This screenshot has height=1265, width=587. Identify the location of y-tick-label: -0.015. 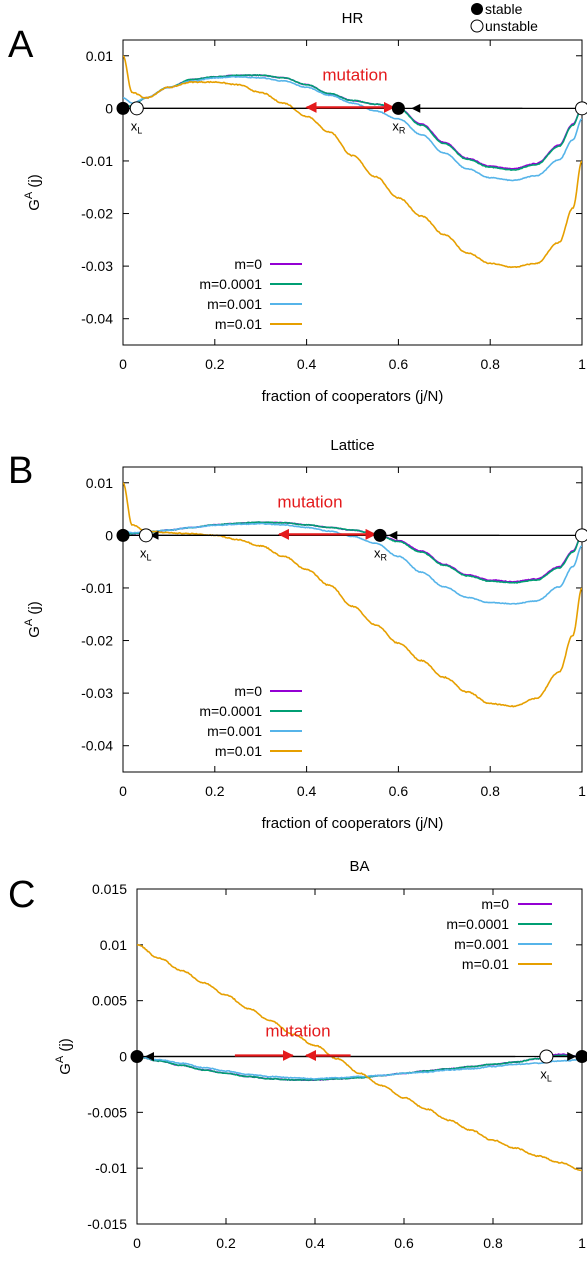
(107, 1224).